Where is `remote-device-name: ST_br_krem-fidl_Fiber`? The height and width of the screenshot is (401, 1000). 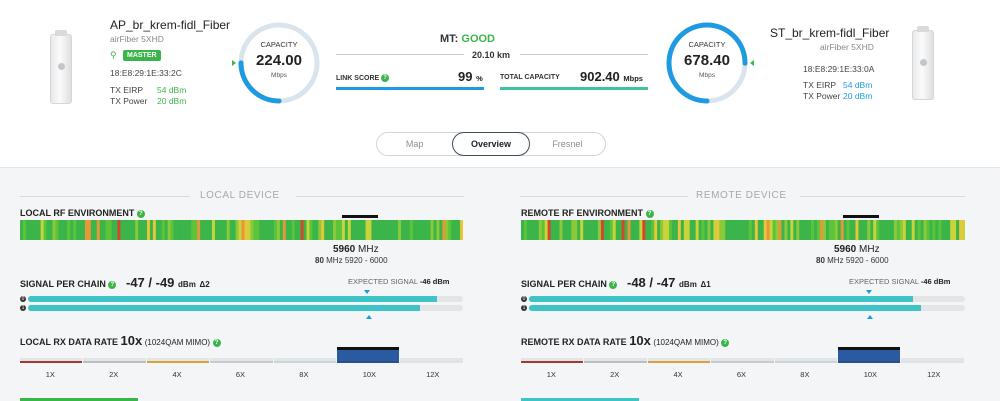 remote-device-name: ST_br_krem-fidl_Fiber is located at coordinates (830, 33).